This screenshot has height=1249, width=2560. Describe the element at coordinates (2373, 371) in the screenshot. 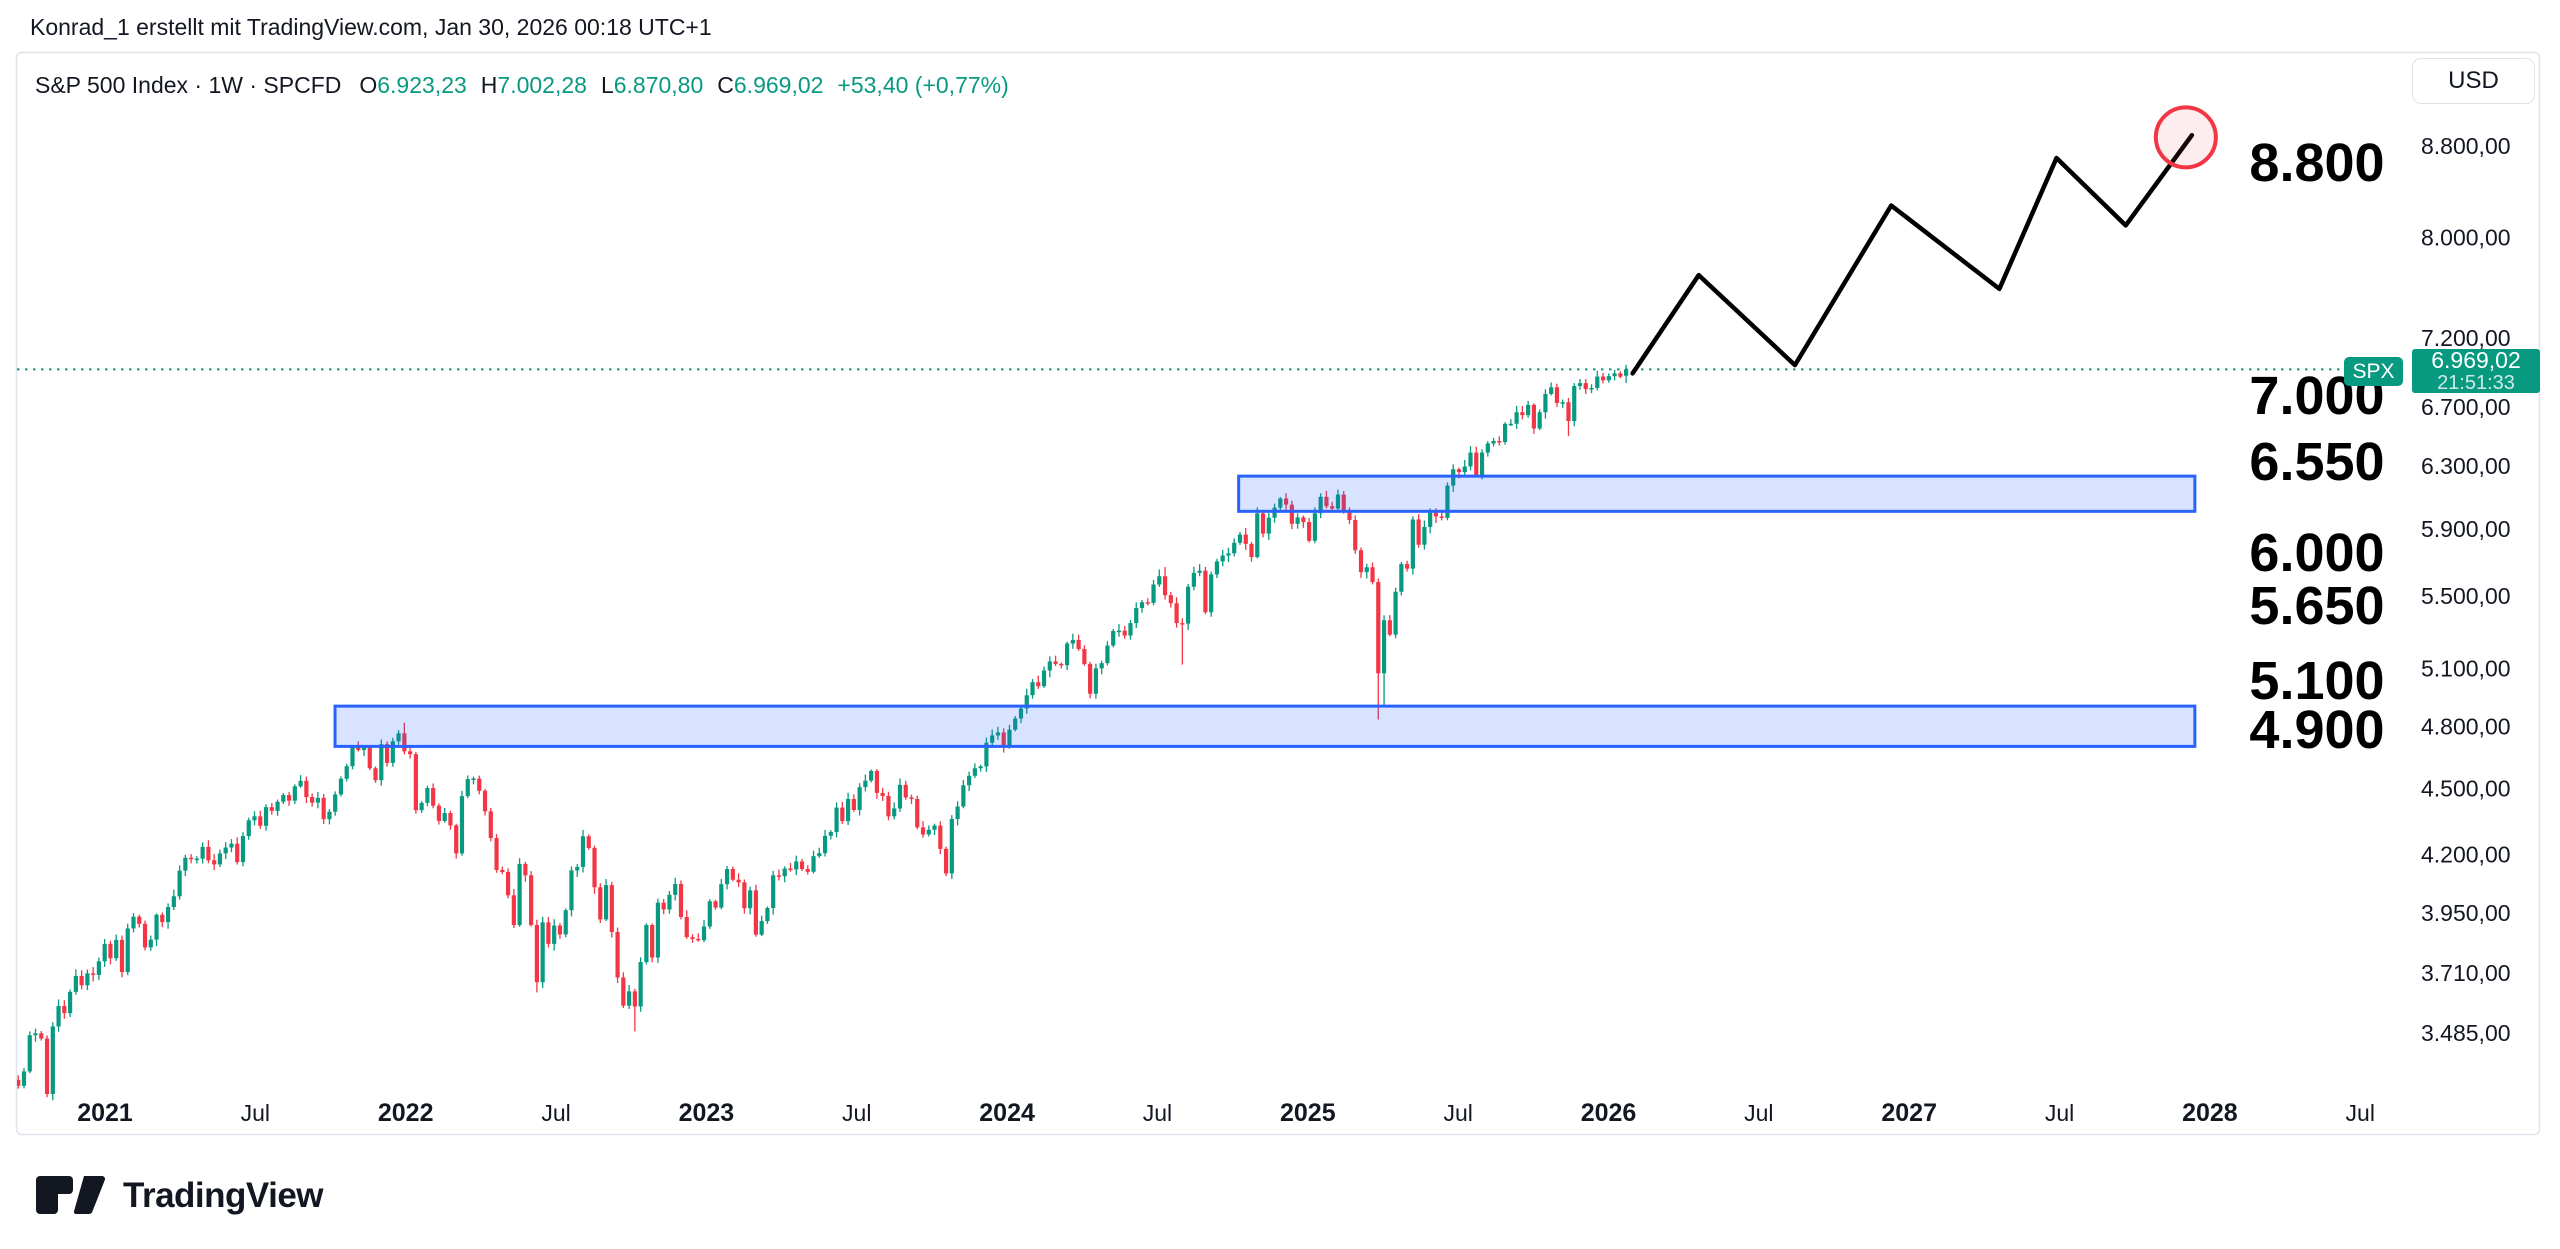

I see `symbol-price-tag: SPX` at that location.